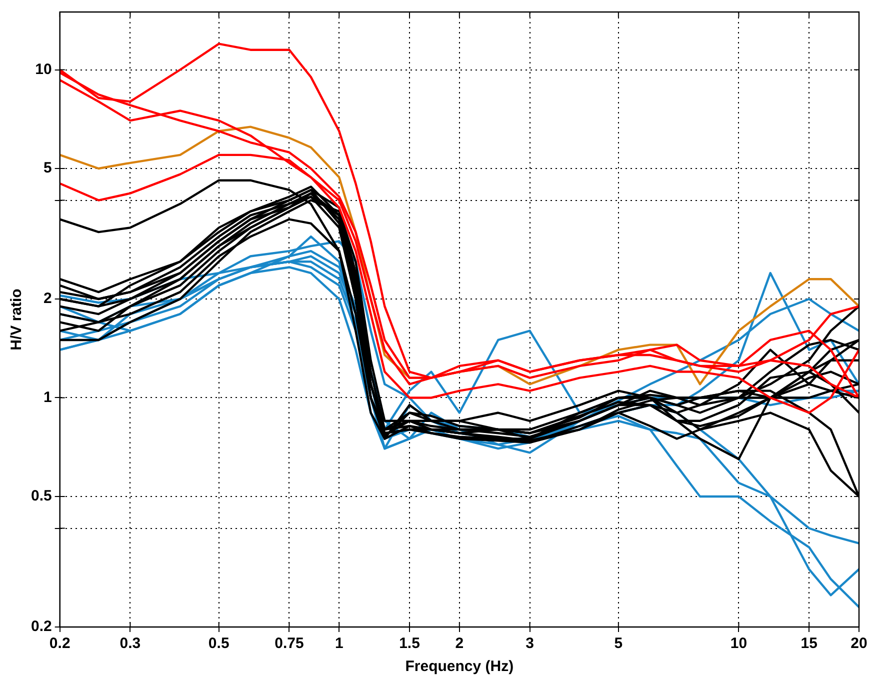 The image size is (873, 682). I want to click on y-axis-title: H/V ratio, so click(17, 319).